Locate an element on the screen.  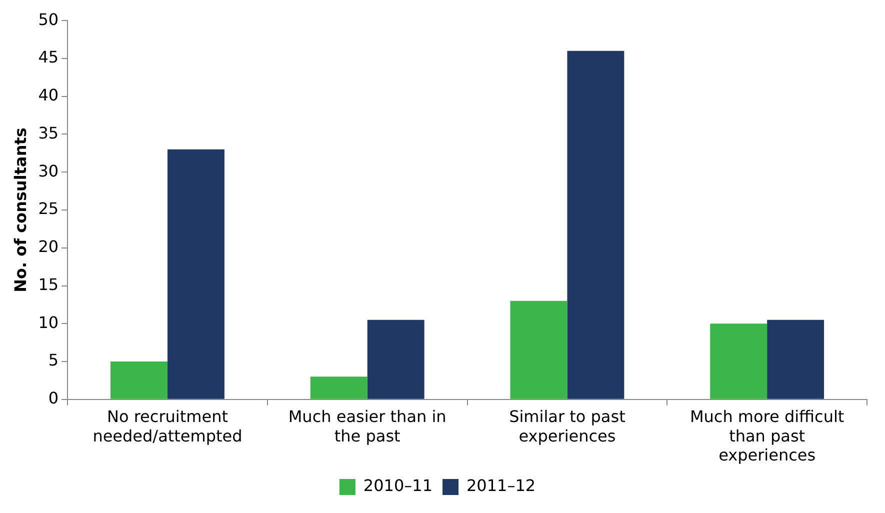
y-tick-label: 0 is located at coordinates (53, 398).